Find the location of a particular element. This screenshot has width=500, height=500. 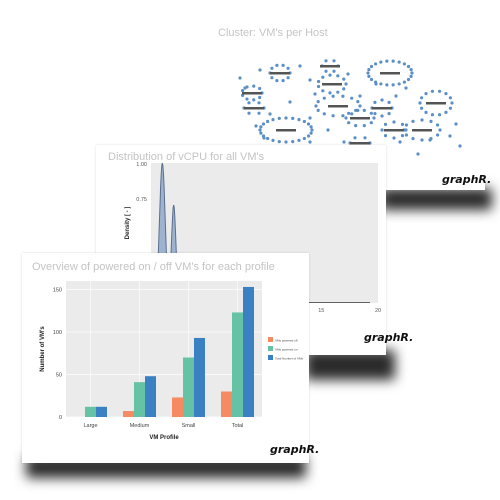

vcpu-slide-shadow is located at coordinates (350, 365).